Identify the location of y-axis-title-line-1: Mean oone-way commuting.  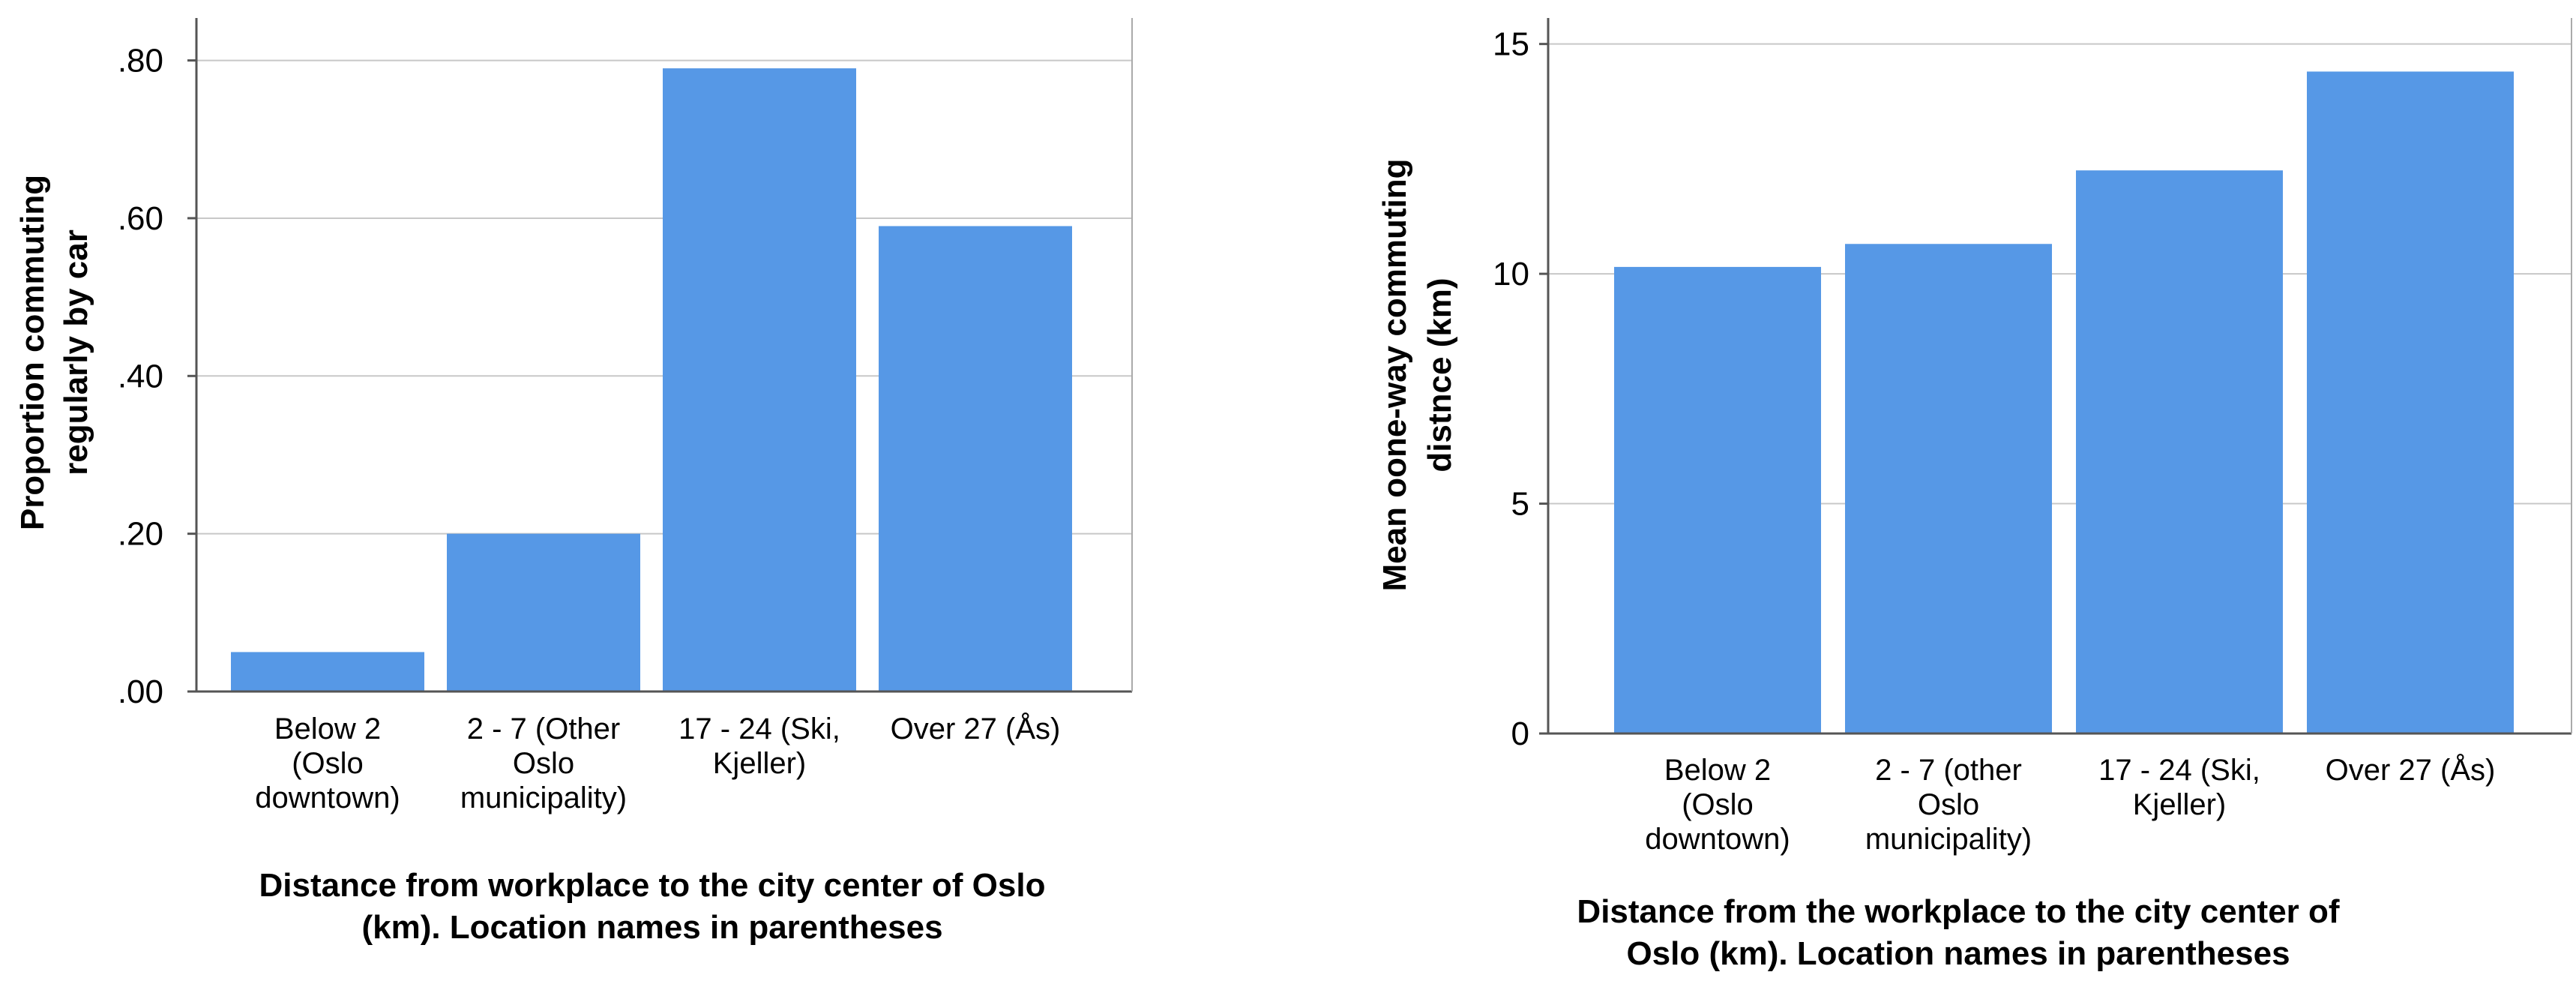
(1394, 375).